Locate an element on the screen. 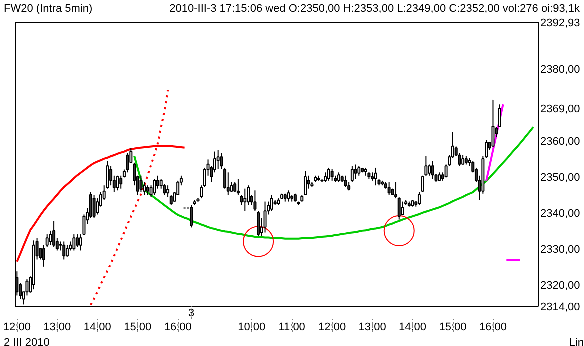 Image resolution: width=584 pixels, height=346 pixels. y-tick-label: 2350,00 is located at coordinates (560, 178).